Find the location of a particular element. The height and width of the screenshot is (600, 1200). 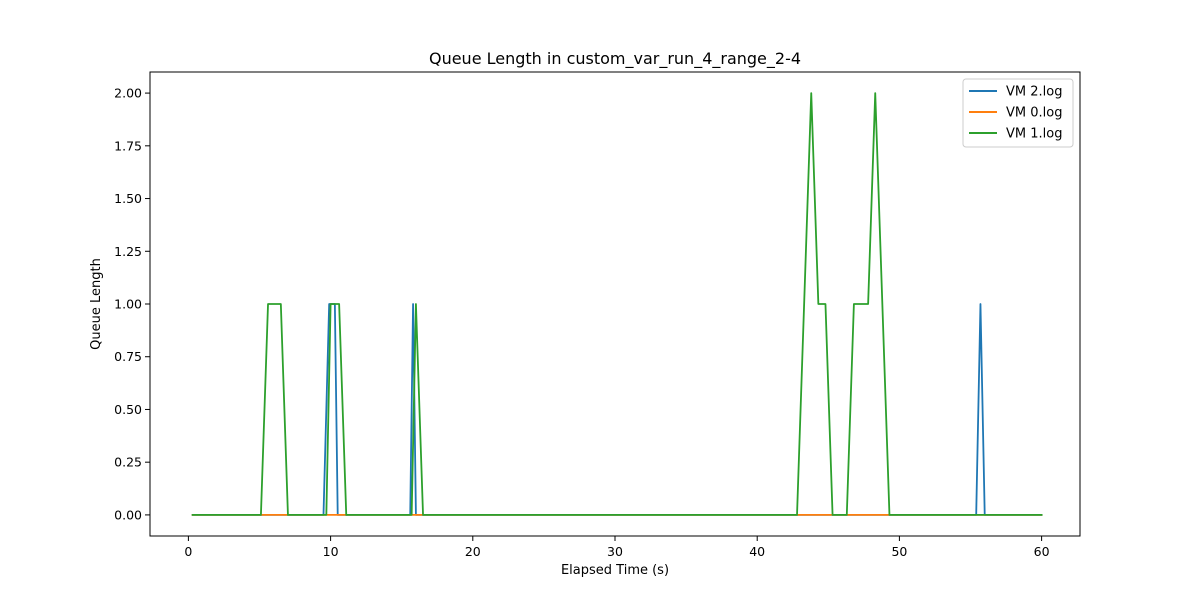

x-tick-label: 0 is located at coordinates (188, 551).